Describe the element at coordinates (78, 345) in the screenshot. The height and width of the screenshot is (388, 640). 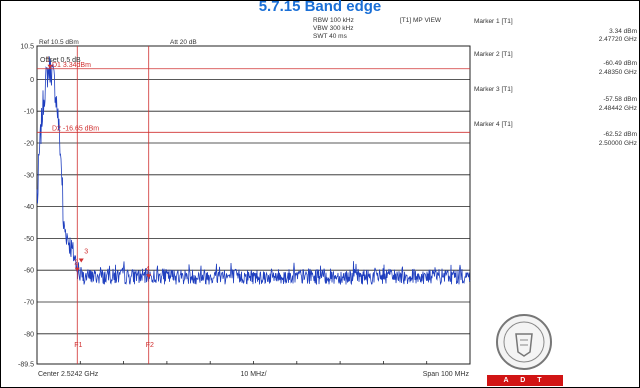
I see `frequency-line-f1-label: F1` at that location.